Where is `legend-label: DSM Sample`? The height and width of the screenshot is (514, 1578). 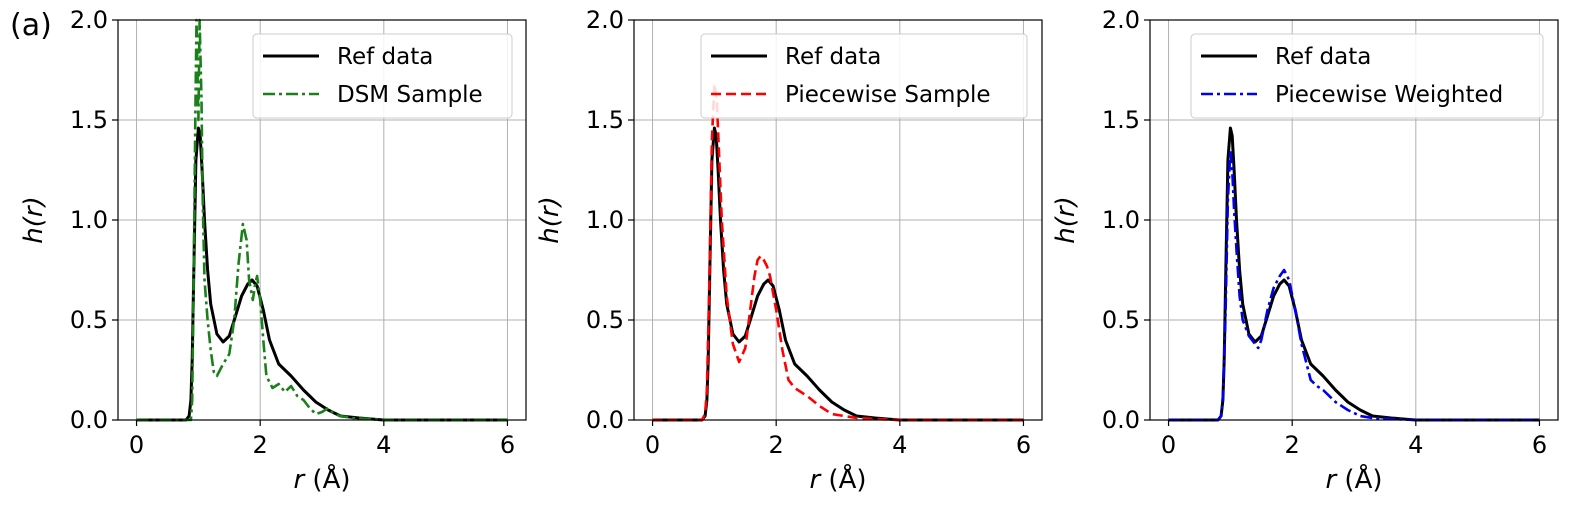 legend-label: DSM Sample is located at coordinates (410, 95).